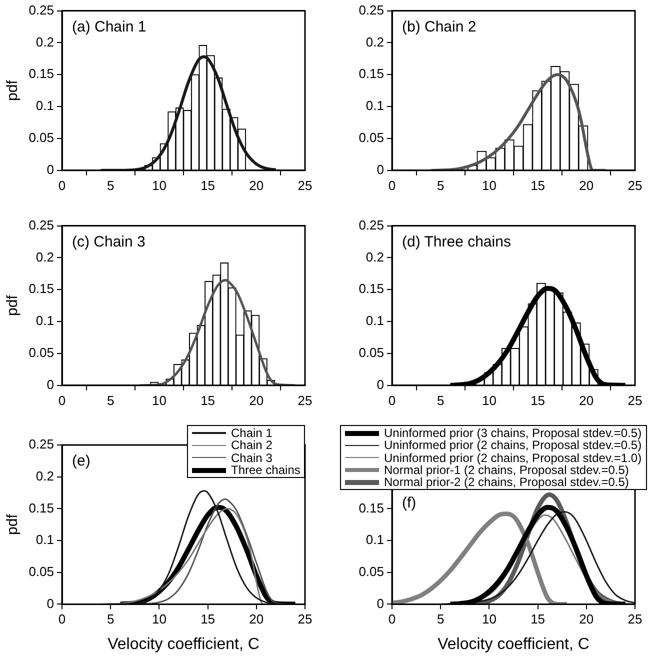 The height and width of the screenshot is (660, 657). Describe the element at coordinates (456, 241) in the screenshot. I see `annotation: (d) Three chains` at that location.